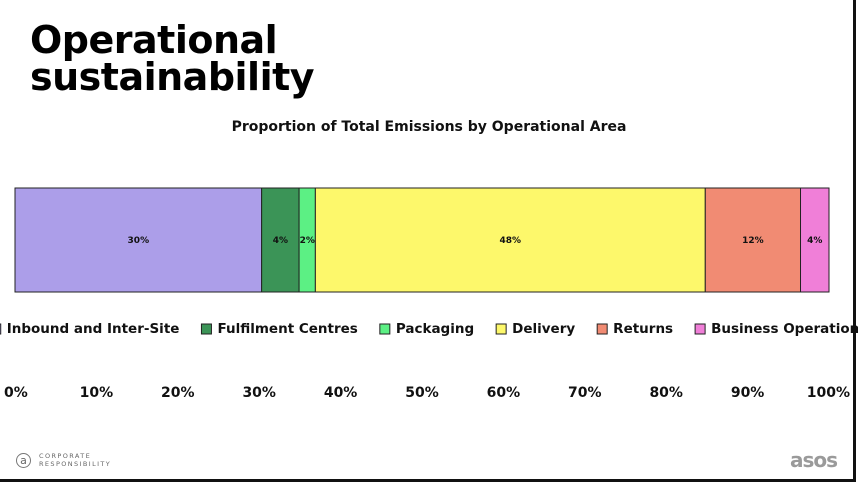  I want to click on bar-segment-label-3: 48%, so click(511, 241).